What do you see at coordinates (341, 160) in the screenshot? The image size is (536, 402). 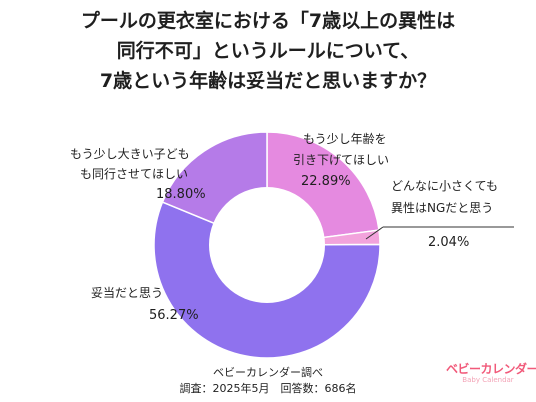 I see `label-lower-age-line-2: 引き下げてほしい` at bounding box center [341, 160].